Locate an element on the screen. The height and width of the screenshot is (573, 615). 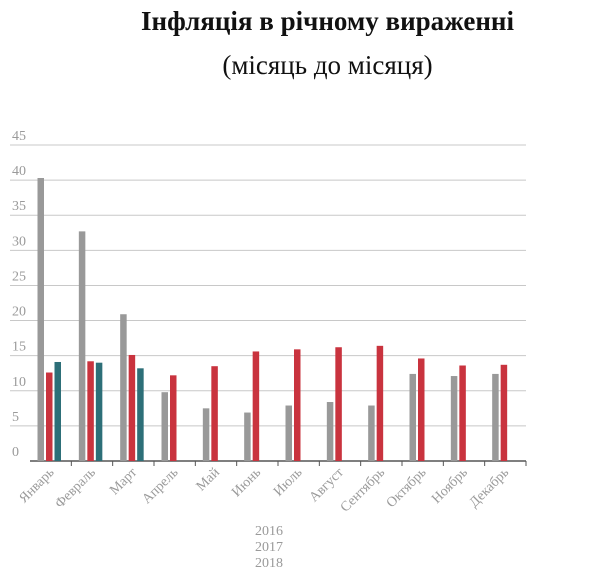
x-tick-label: Июль is located at coordinates (288, 482).